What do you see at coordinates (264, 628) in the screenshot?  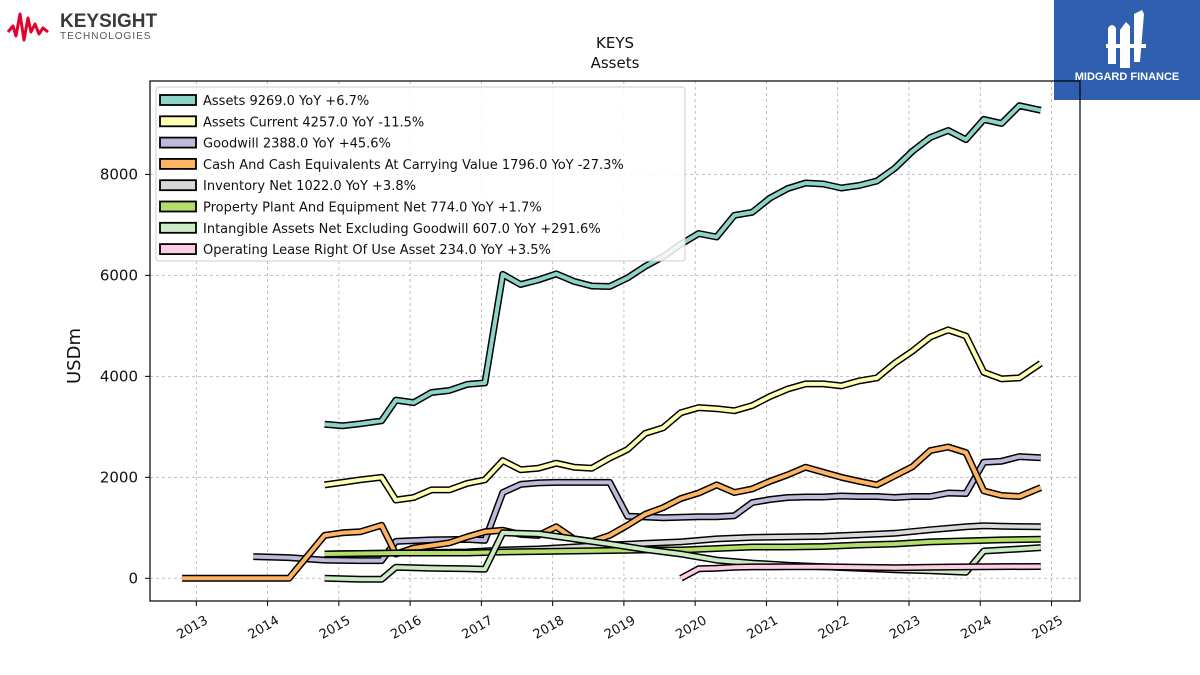 I see `x-tick-label: 2014` at bounding box center [264, 628].